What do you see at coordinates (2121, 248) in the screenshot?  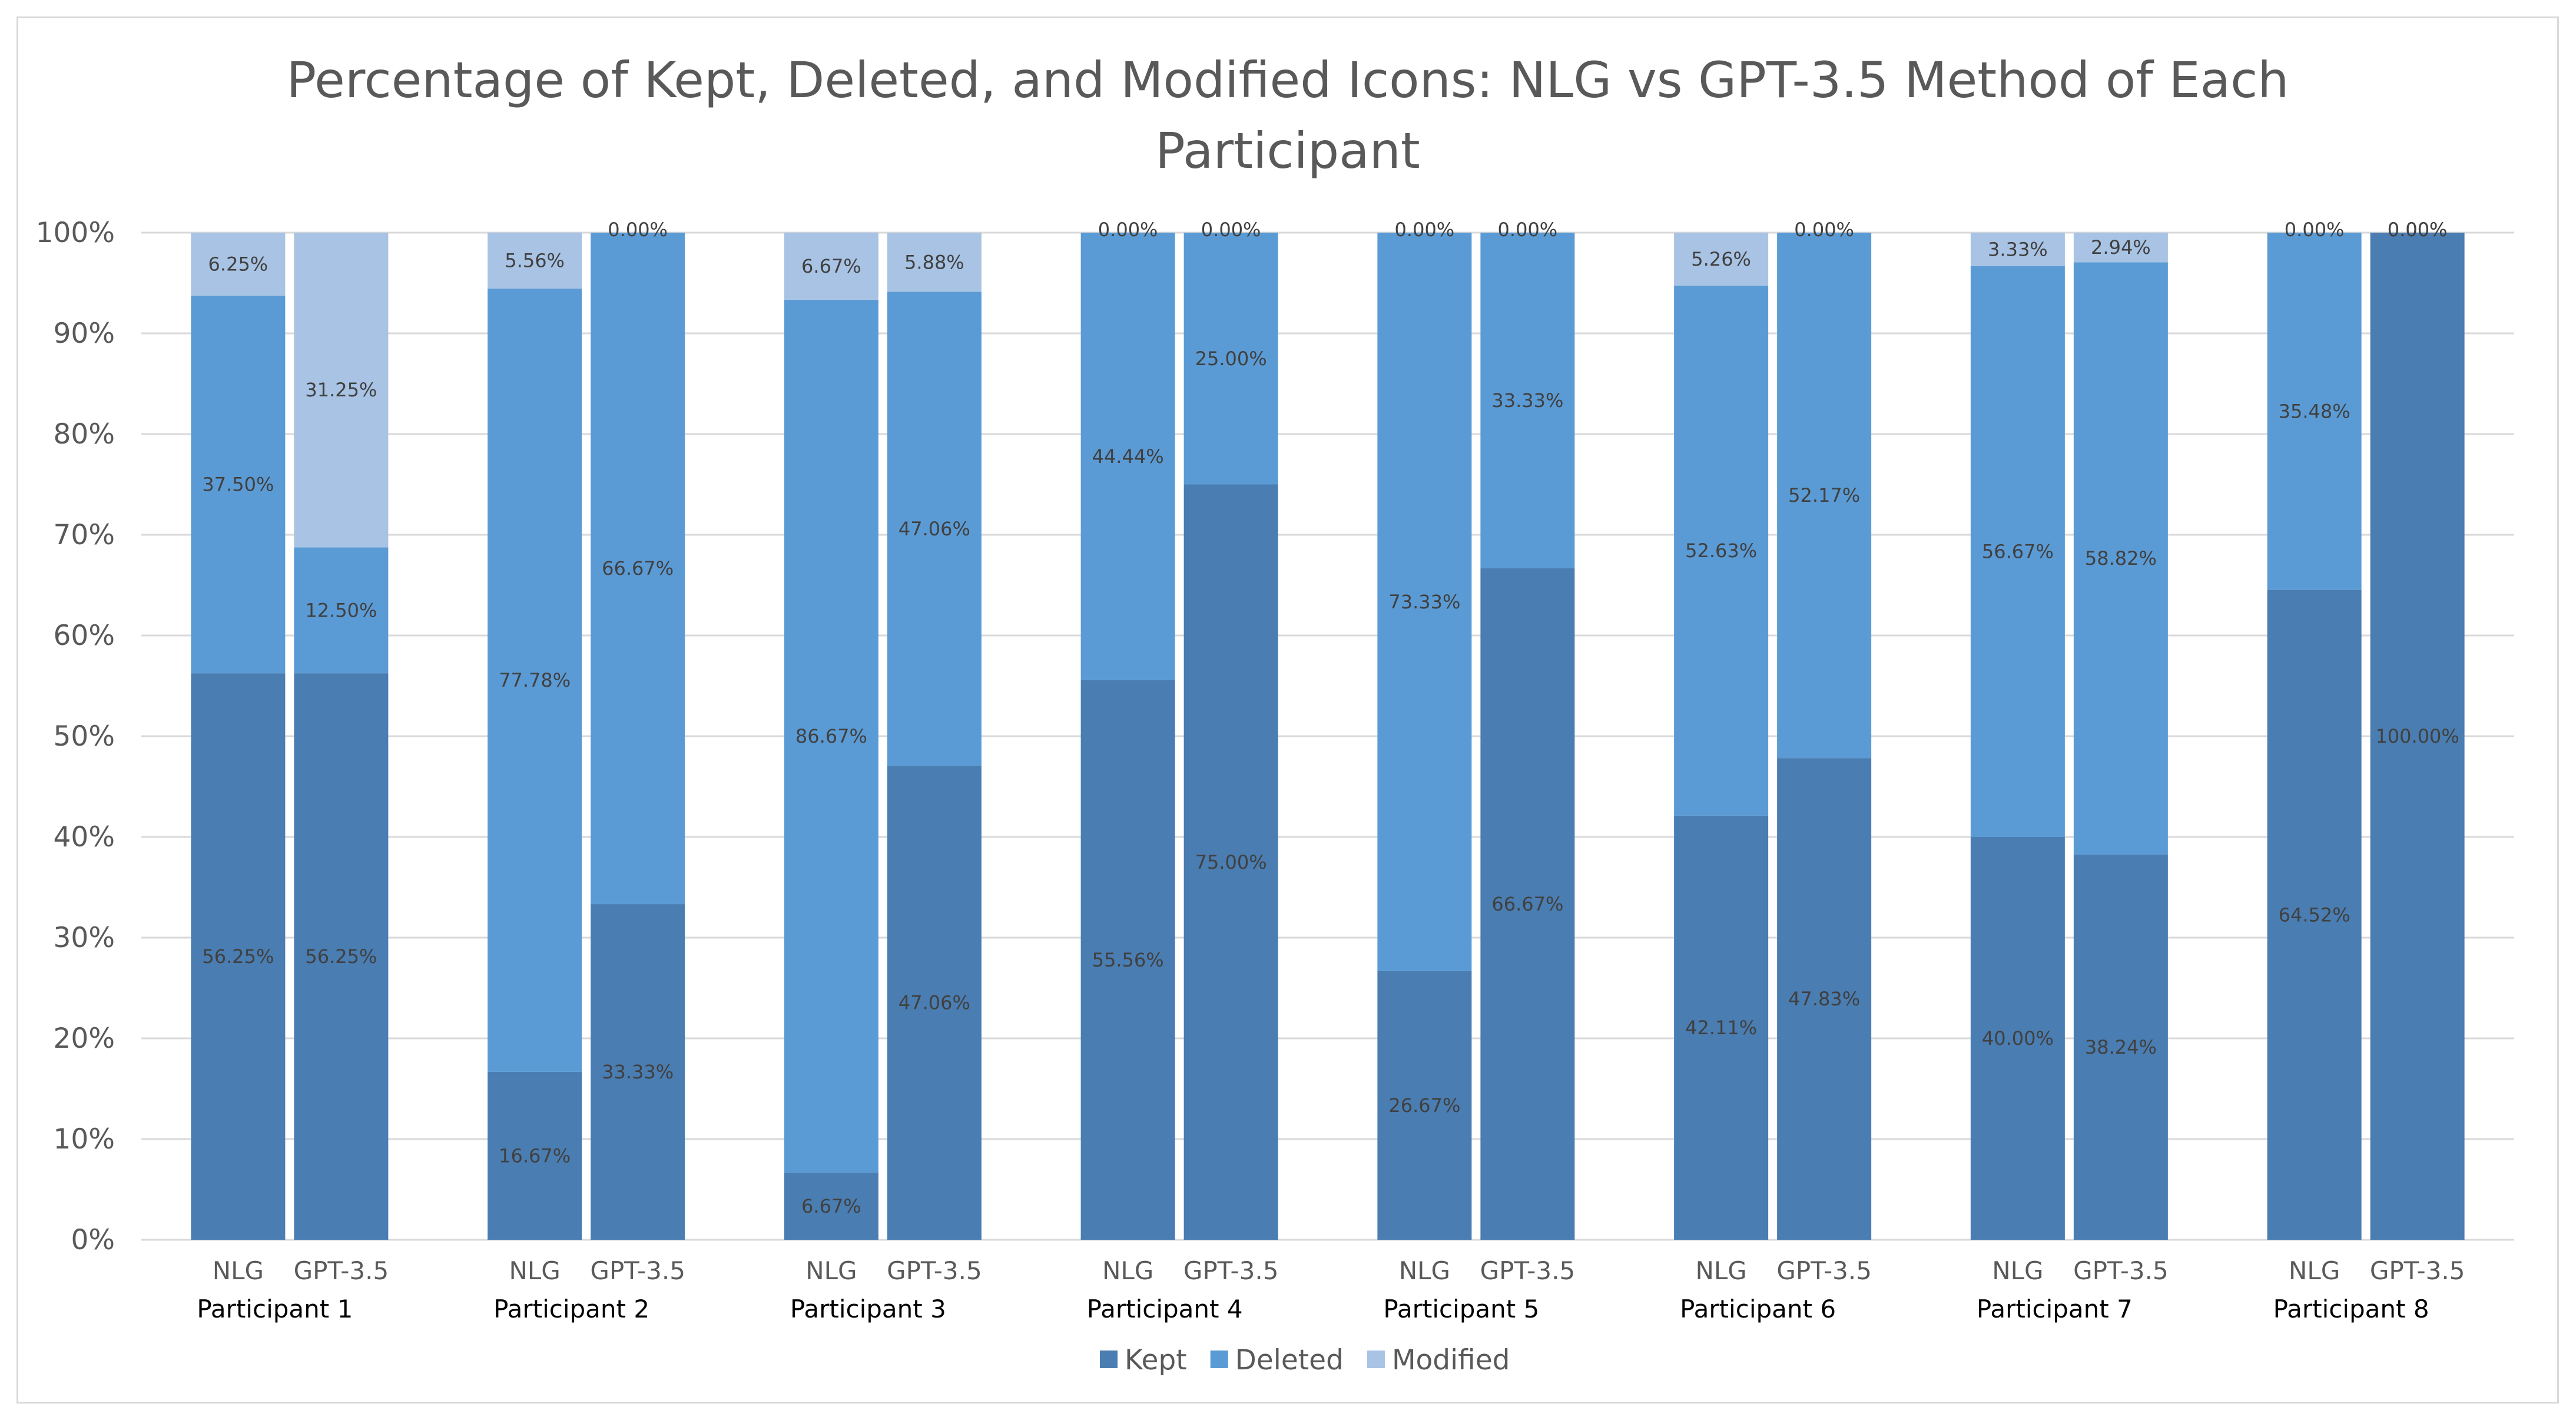 I see `data-label: 2.94%` at bounding box center [2121, 248].